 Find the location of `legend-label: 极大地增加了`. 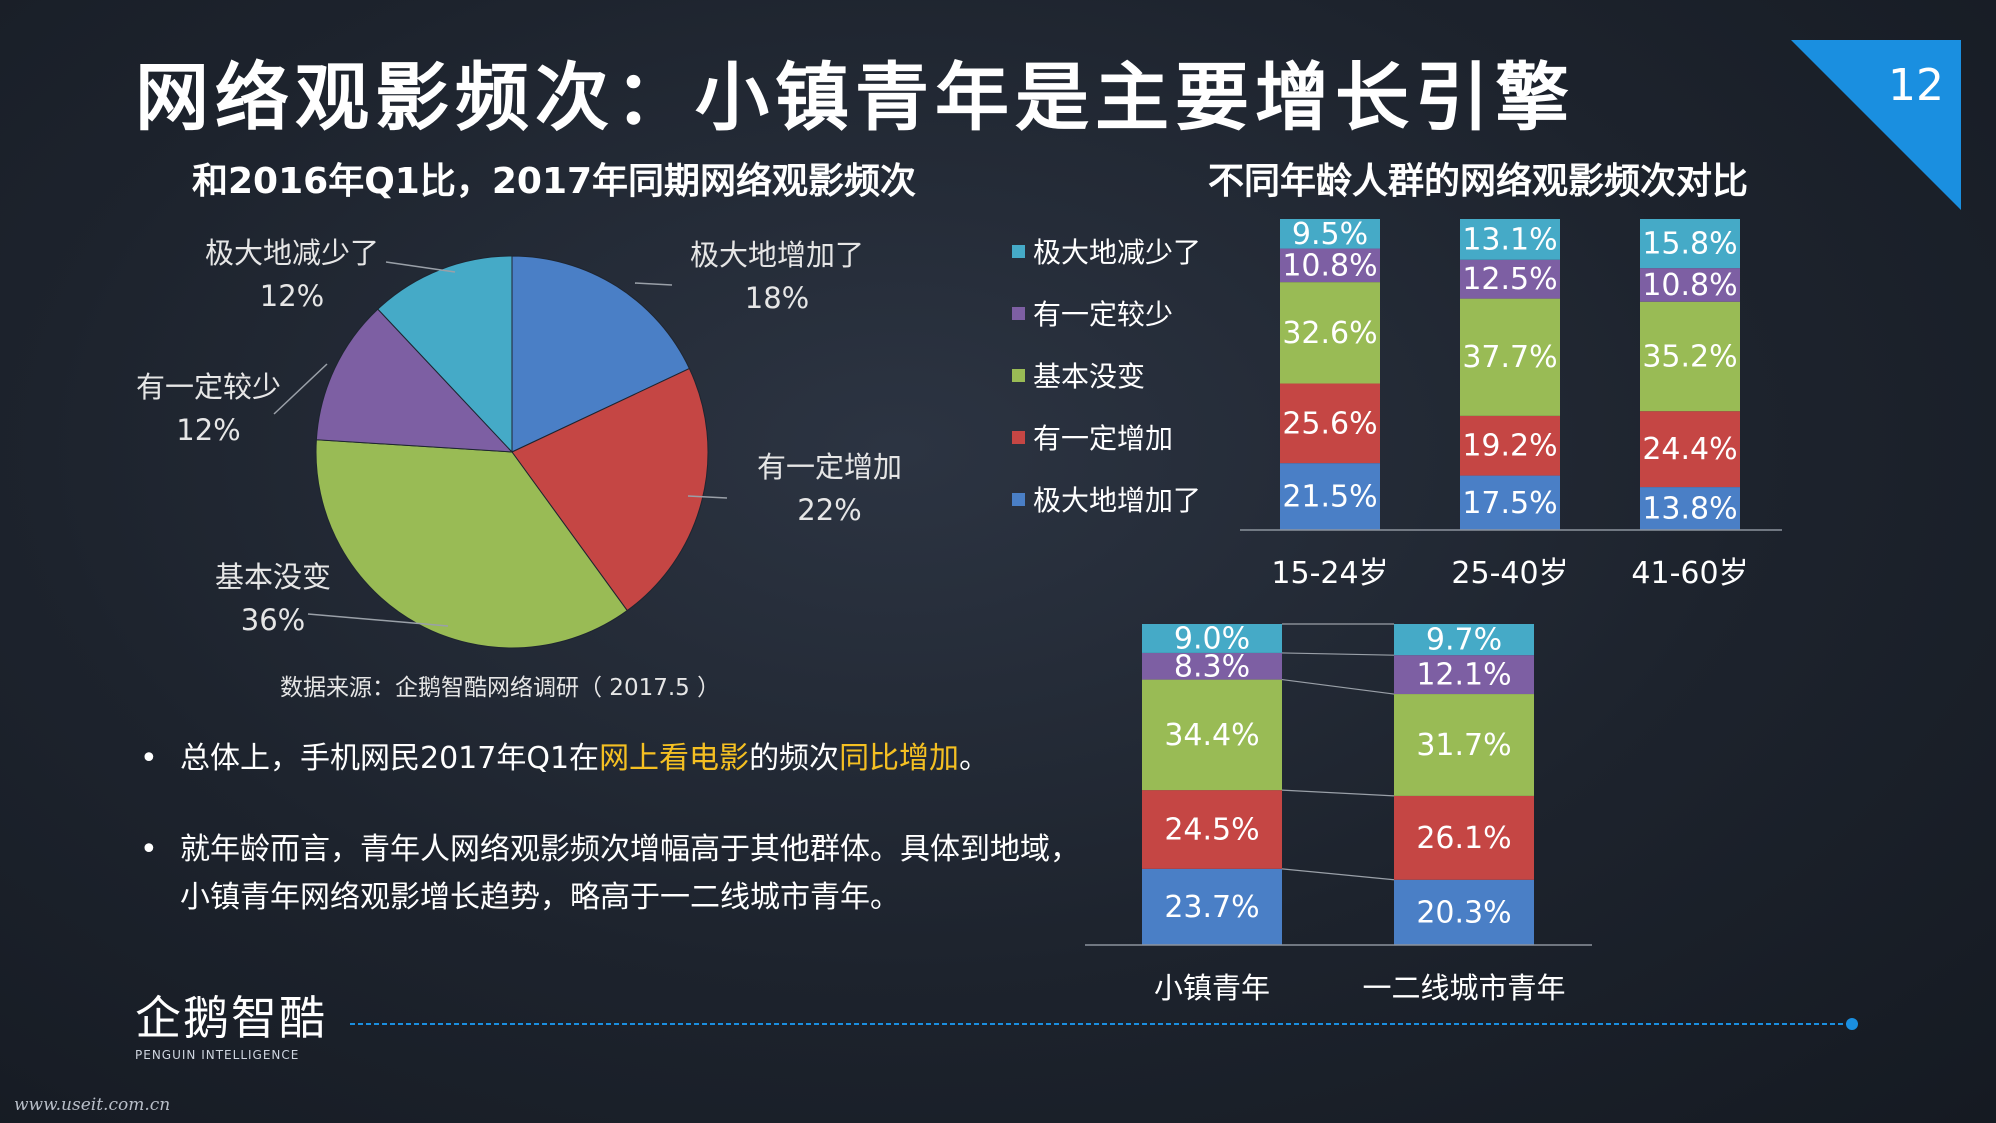

legend-label: 极大地增加了 is located at coordinates (1117, 500).